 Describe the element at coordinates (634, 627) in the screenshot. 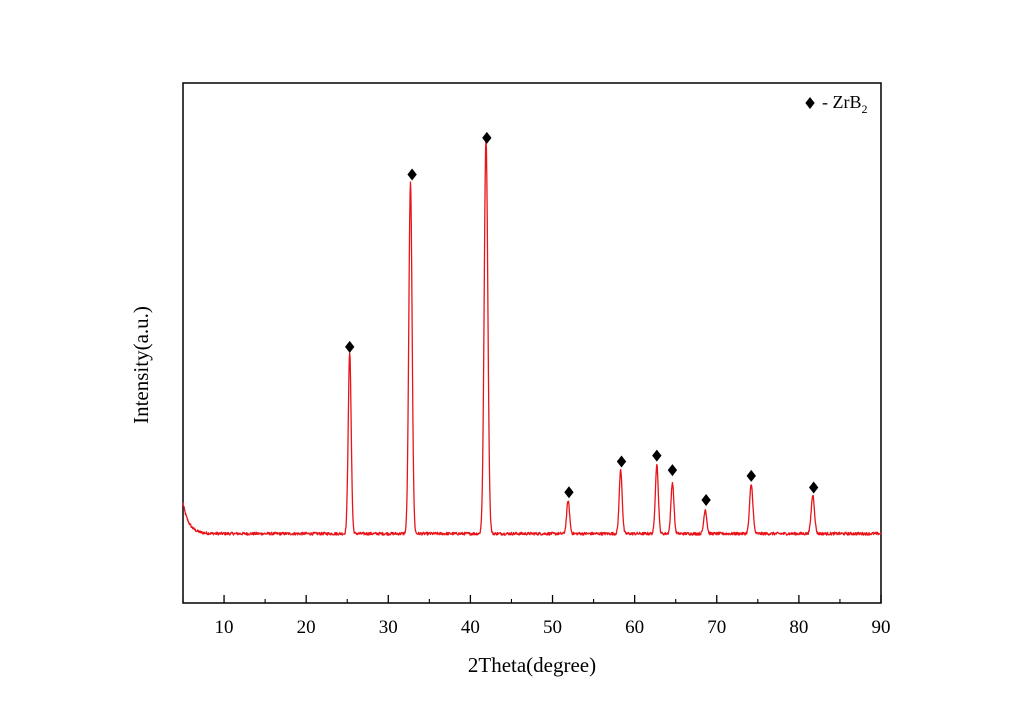

I see `x-tick-label: 60` at that location.